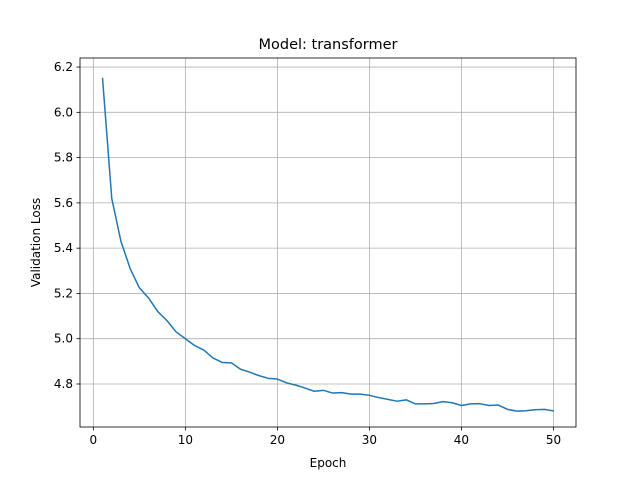  I want to click on x-axis-label: Epoch, so click(328, 463).